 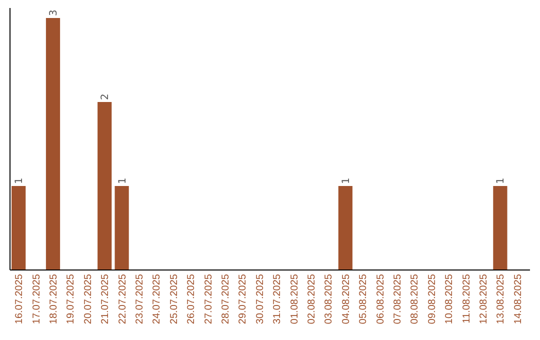 I want to click on x-tick-label: 09.08.2025, so click(x=432, y=299).